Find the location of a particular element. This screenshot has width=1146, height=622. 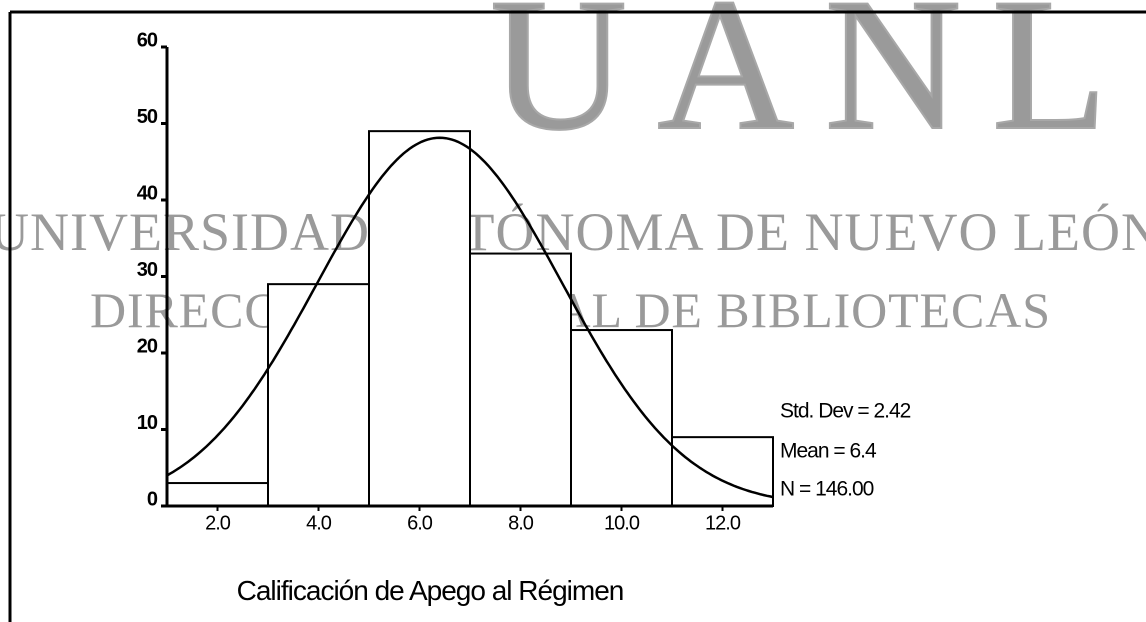

x-tick-label: 2.0 is located at coordinates (218, 523).